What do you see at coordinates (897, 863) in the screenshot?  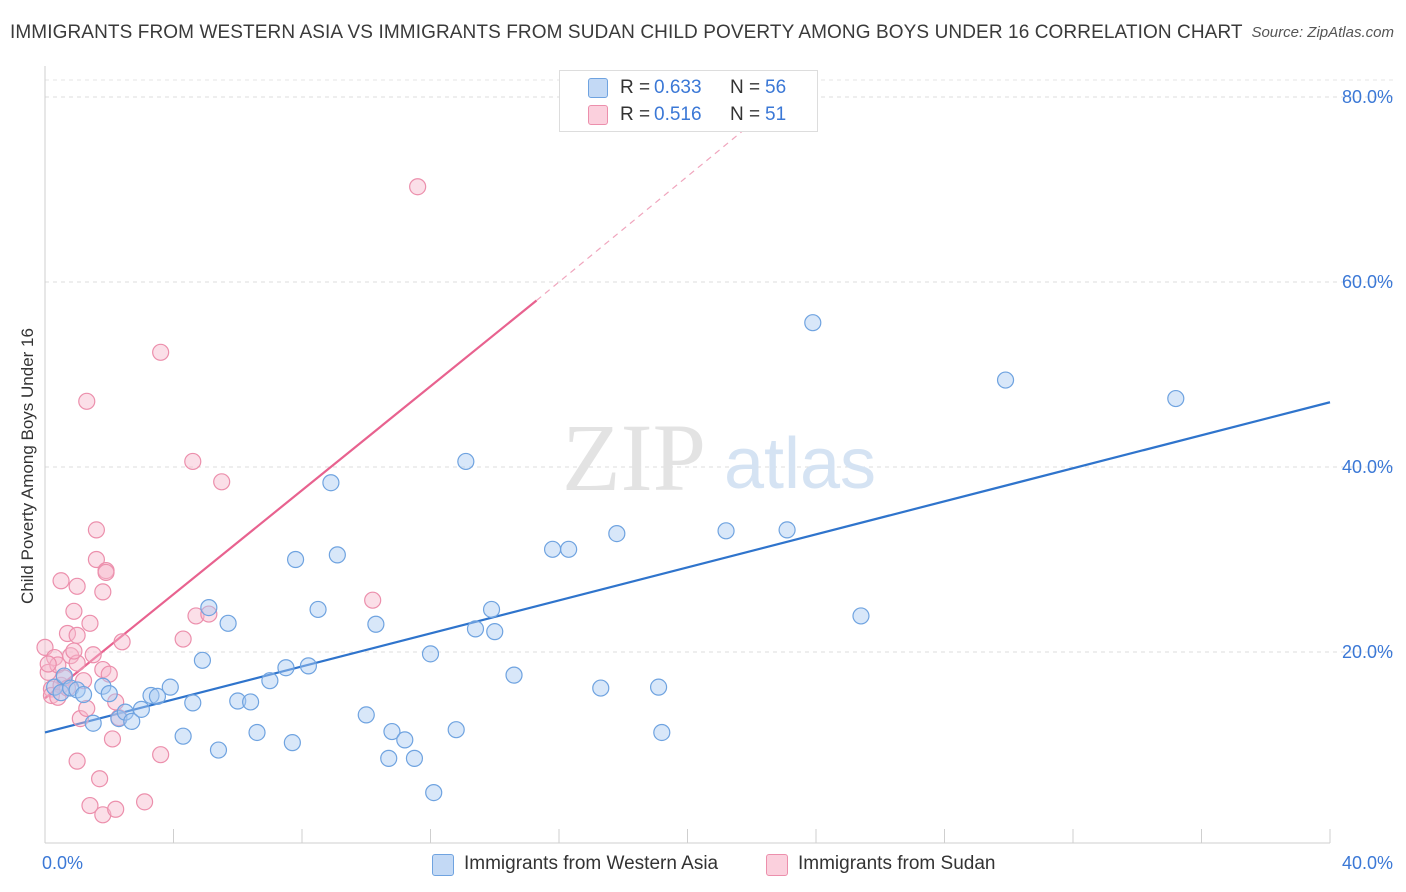 I see `legend-label: Immigrants from Sudan` at bounding box center [897, 863].